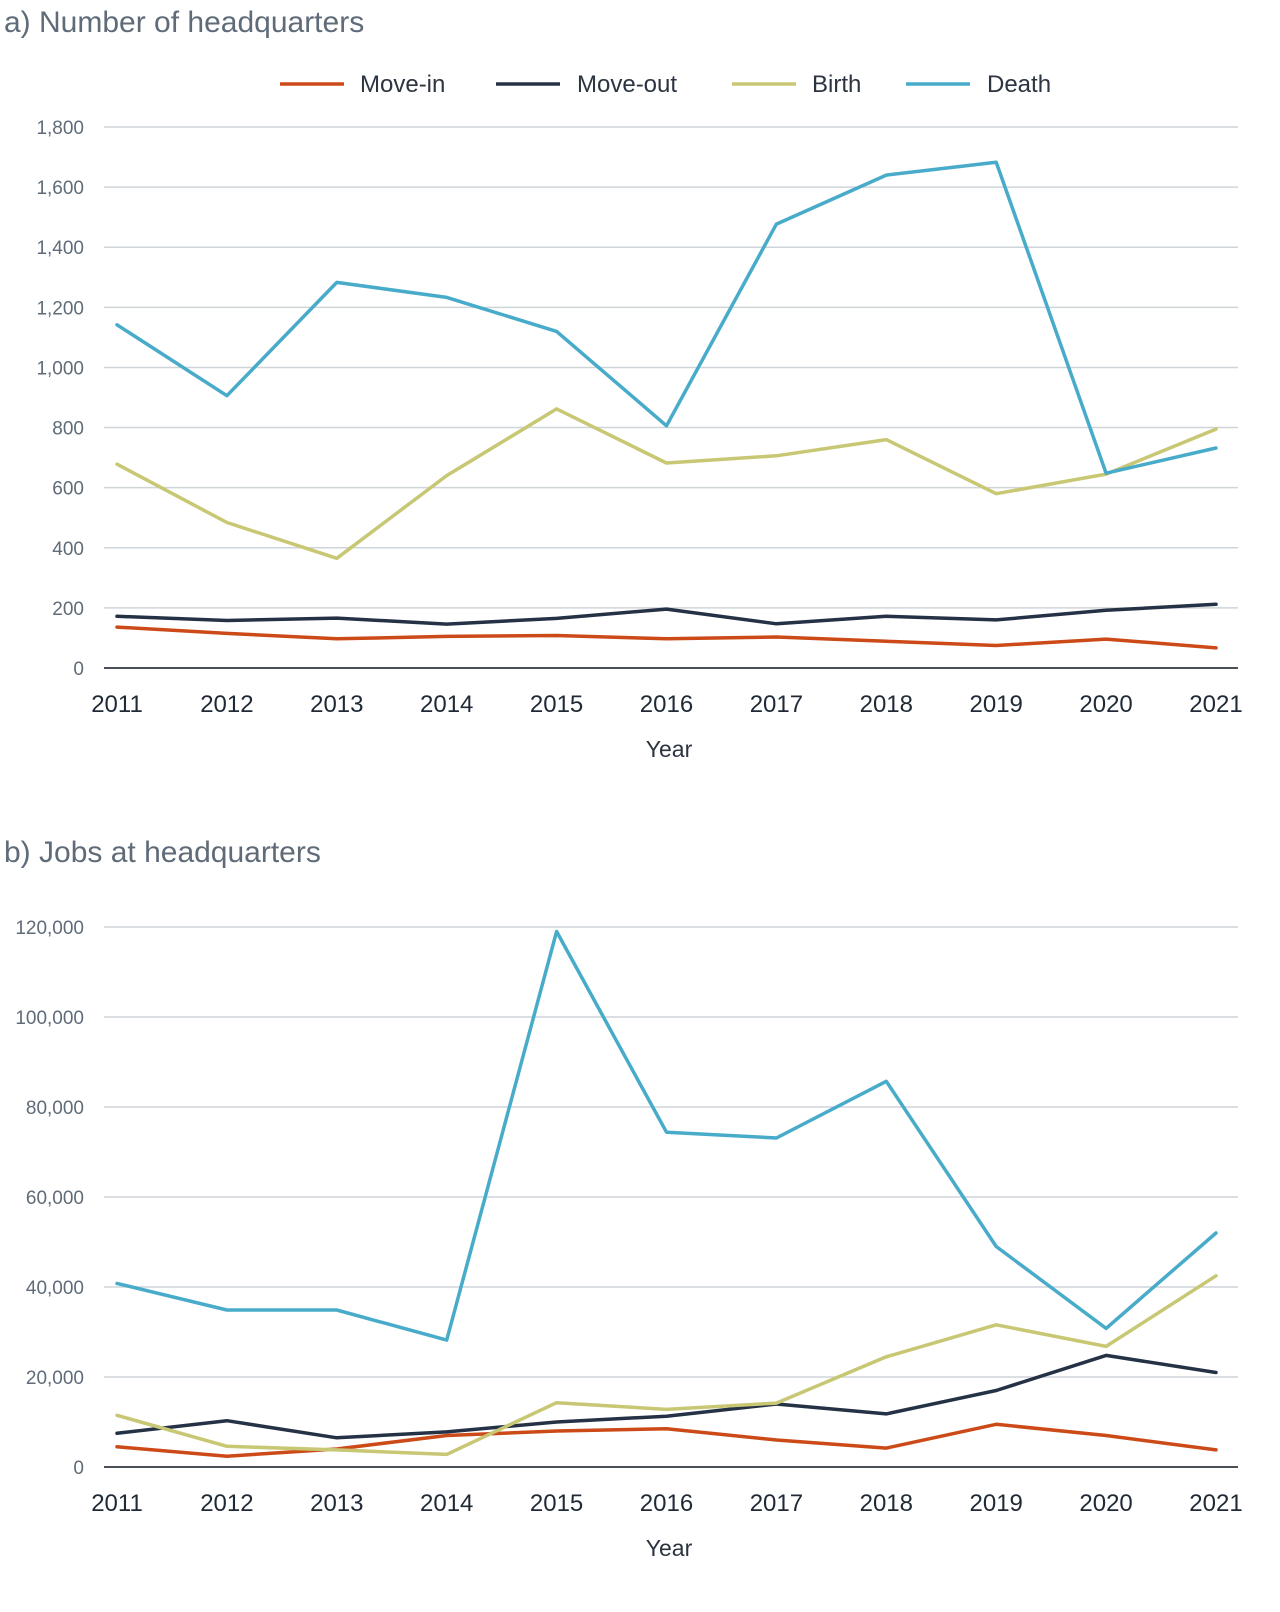 This screenshot has width=1280, height=1612. What do you see at coordinates (55, 1198) in the screenshot?
I see `b-y-tick-label: 60,000` at bounding box center [55, 1198].